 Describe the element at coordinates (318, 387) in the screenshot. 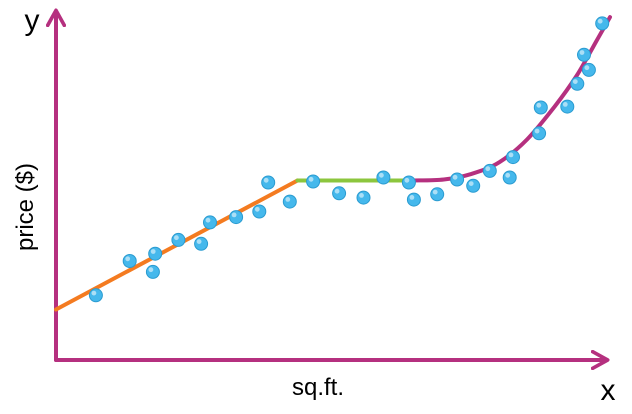

I see `x-axis-label: sq.ft.` at that location.